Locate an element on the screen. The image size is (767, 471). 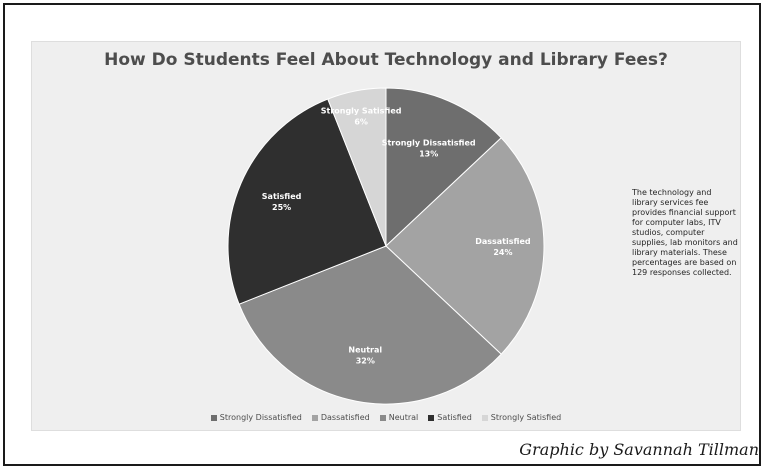
slice-name-neutral: Neutral is located at coordinates (365, 350).